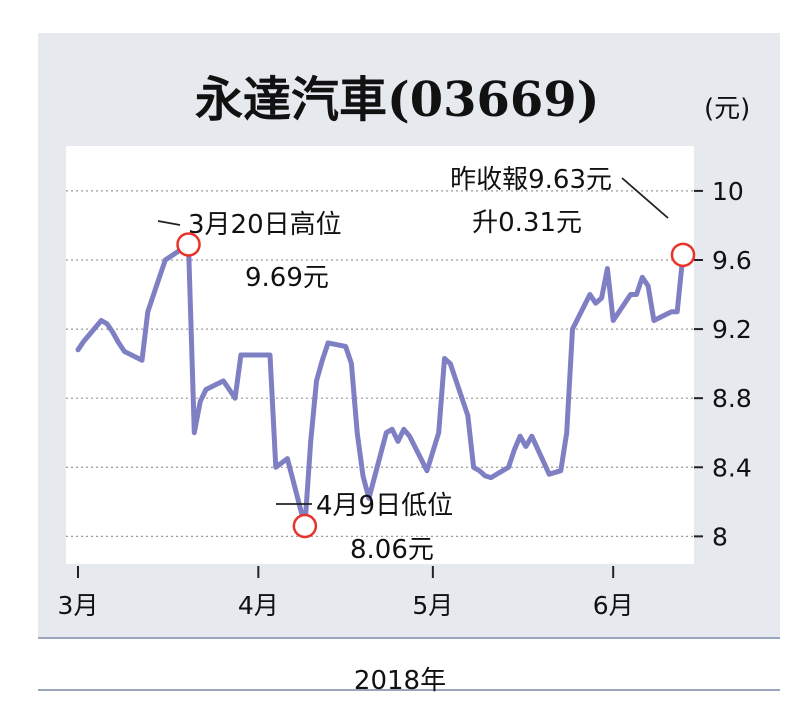 Image resolution: width=800 pixels, height=717 pixels. Describe the element at coordinates (732, 467) in the screenshot. I see `y-tick-label: 8.4` at that location.